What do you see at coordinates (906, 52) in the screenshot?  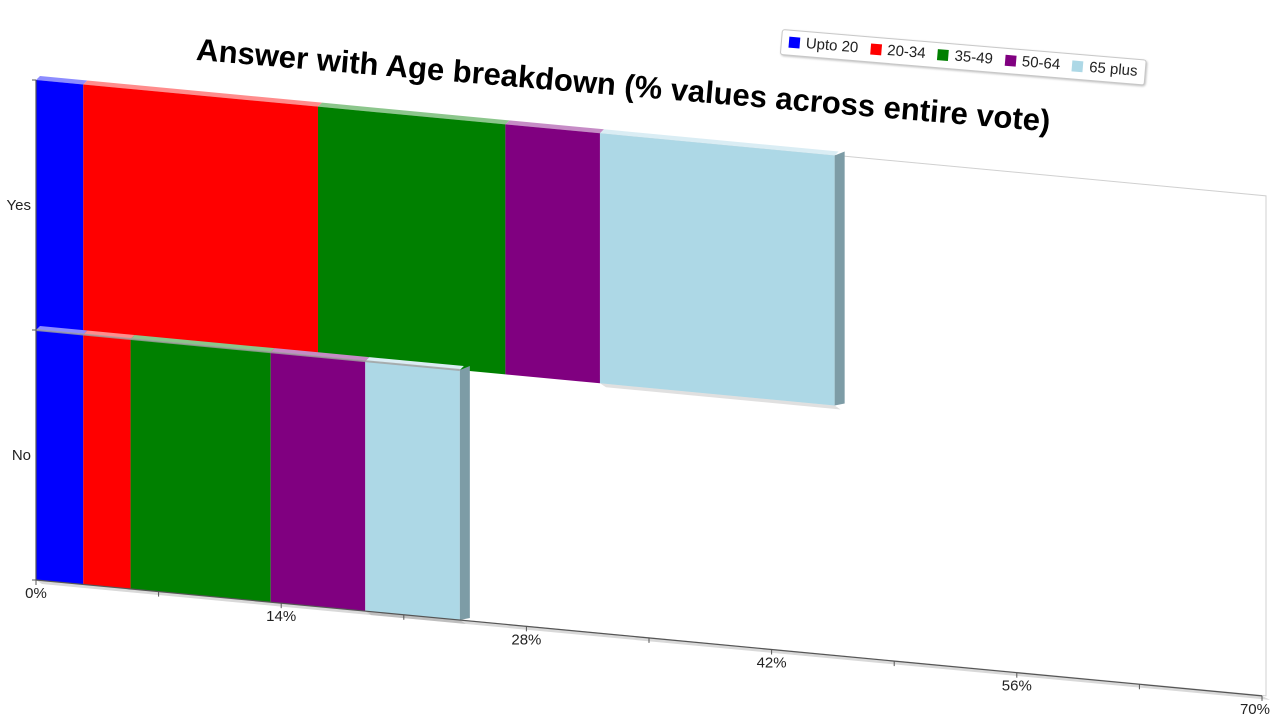 I see `legend-label: 20-34` at bounding box center [906, 52].